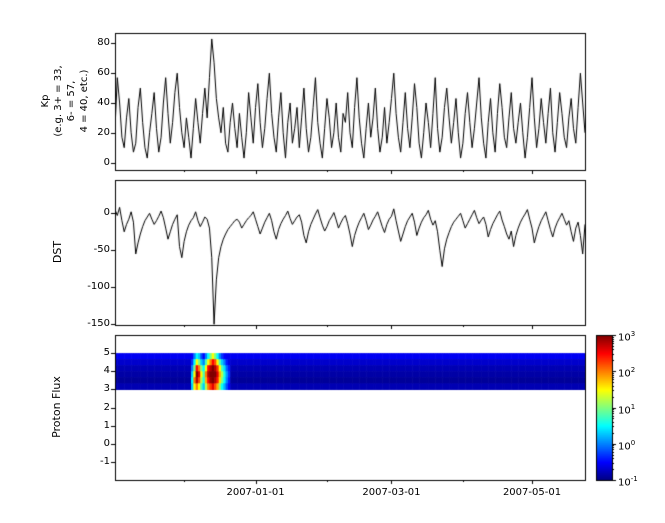 This screenshot has width=665, height=523. What do you see at coordinates (106, 407) in the screenshot?
I see `y-tick-label: 2` at bounding box center [106, 407].